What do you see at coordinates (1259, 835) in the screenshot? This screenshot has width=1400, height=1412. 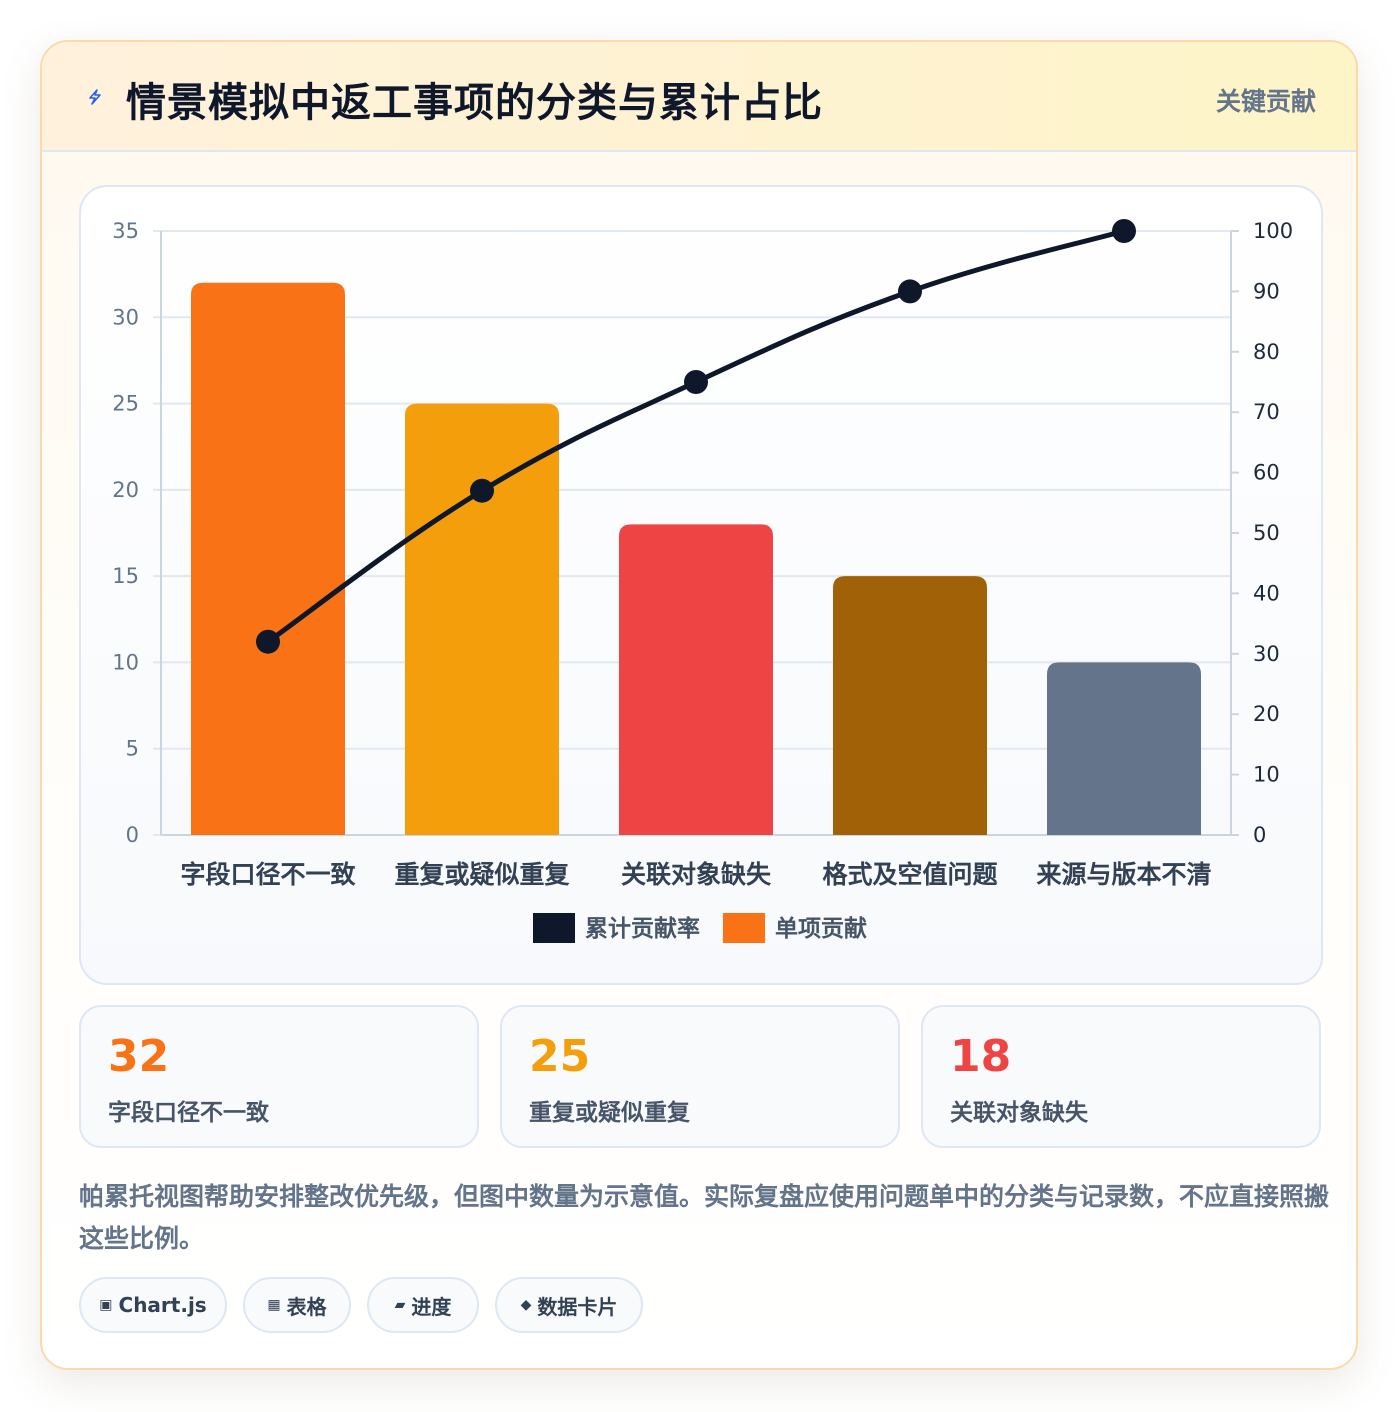 I see `y-right-tick-label: 0` at bounding box center [1259, 835].